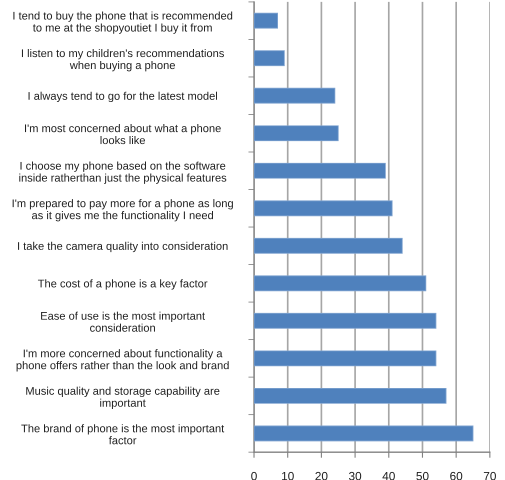 The image size is (505, 480). What do you see at coordinates (490, 476) in the screenshot?
I see `x-tick-label: 70` at bounding box center [490, 476].